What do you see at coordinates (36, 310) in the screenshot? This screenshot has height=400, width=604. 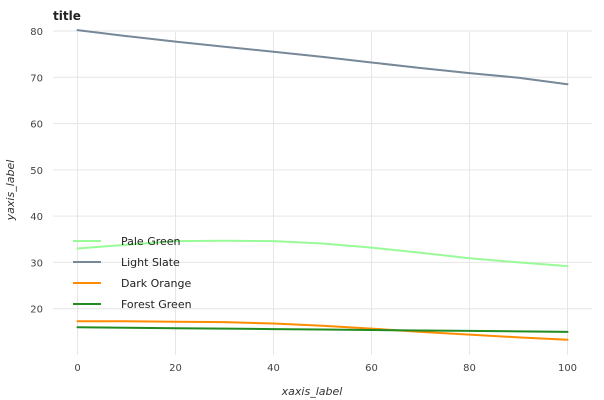 I see `y-tick-label: 20` at bounding box center [36, 310].